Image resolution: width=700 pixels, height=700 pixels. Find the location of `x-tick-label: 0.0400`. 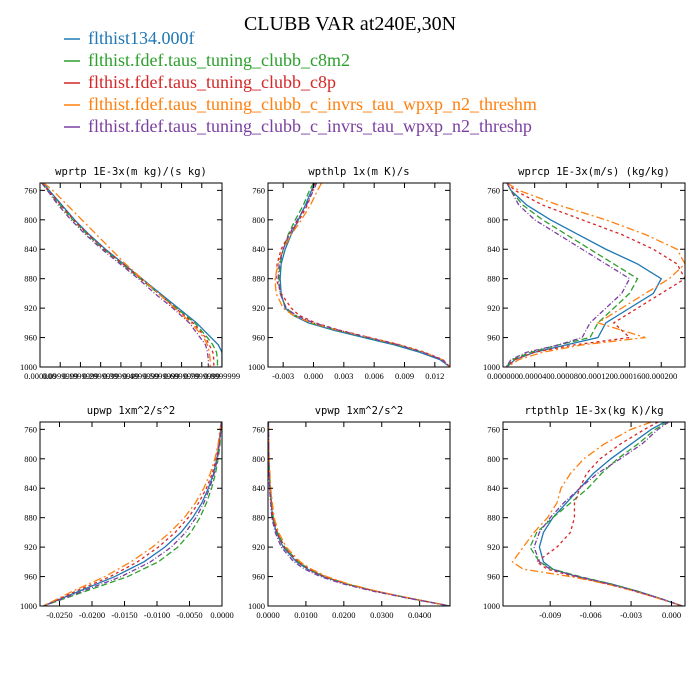

x-tick-label: 0.0400 is located at coordinates (419, 615).